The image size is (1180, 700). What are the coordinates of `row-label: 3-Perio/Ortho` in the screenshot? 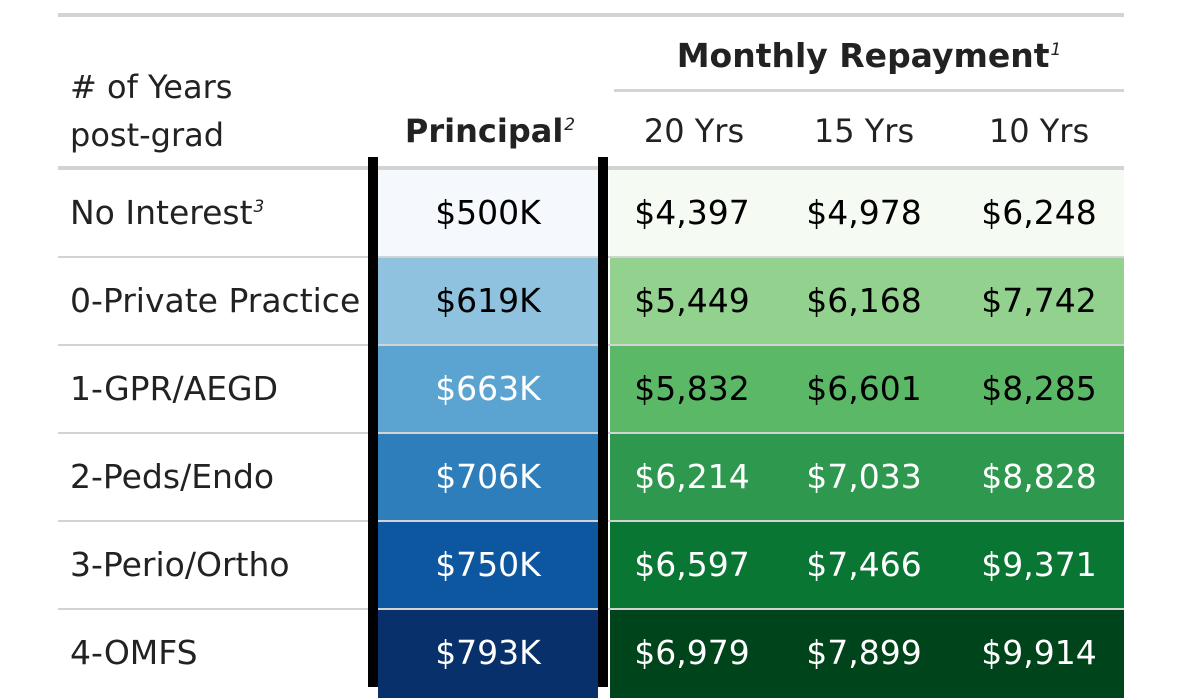 It's located at (213, 565).